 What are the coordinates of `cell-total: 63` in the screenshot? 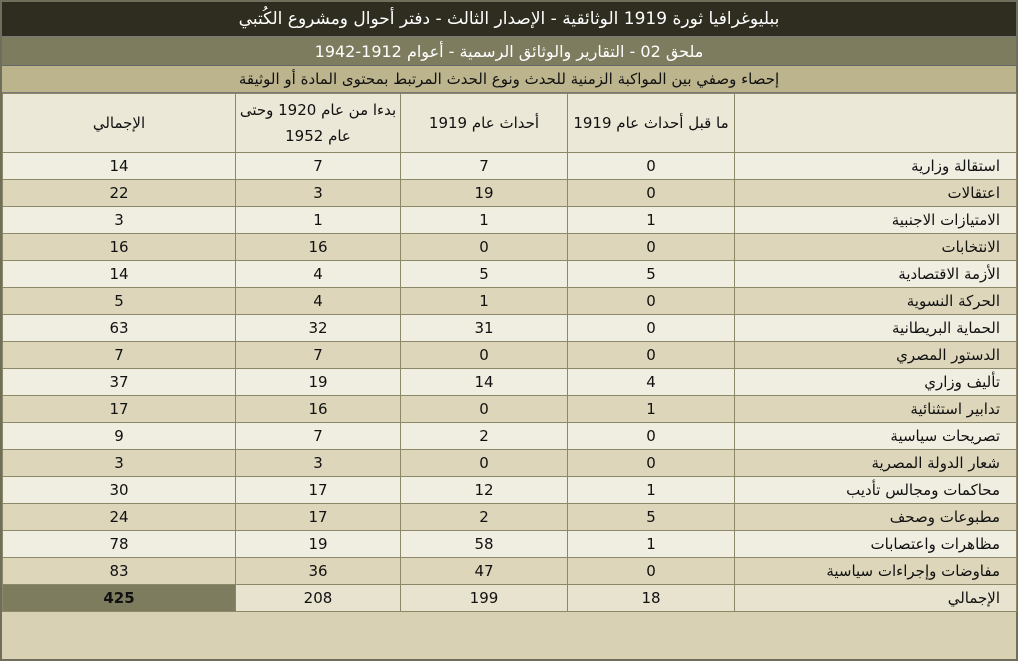 It's located at (119, 328).